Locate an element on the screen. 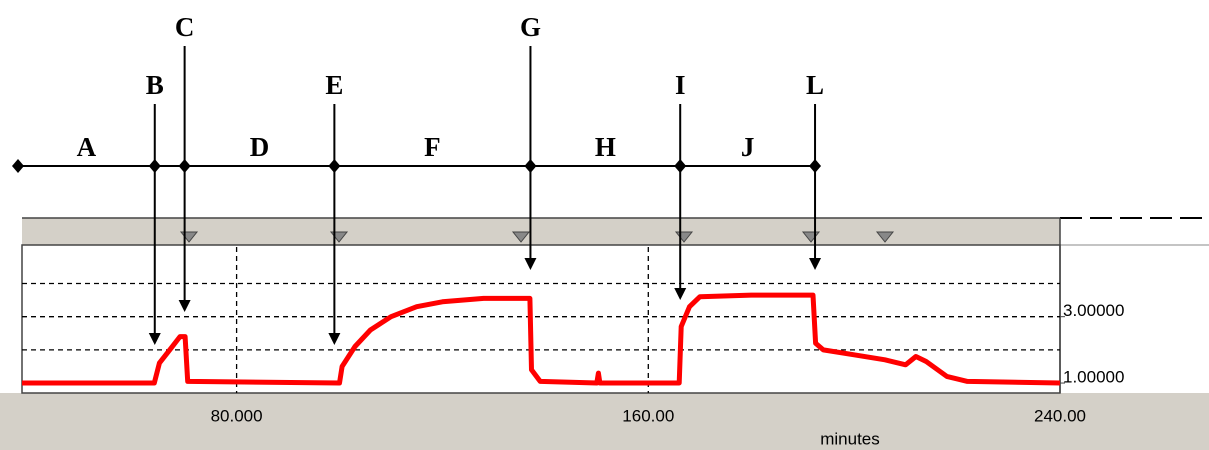  x-axis-label: minutes is located at coordinates (850, 438).